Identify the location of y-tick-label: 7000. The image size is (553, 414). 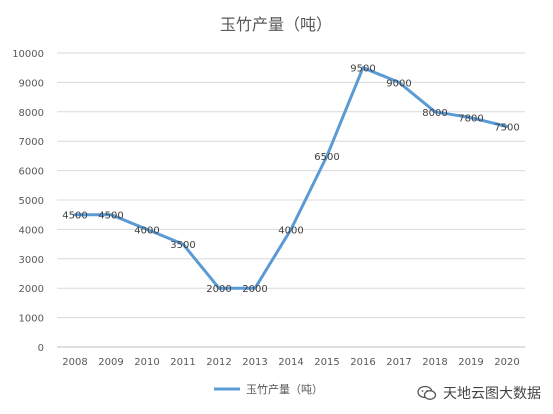
(31, 142).